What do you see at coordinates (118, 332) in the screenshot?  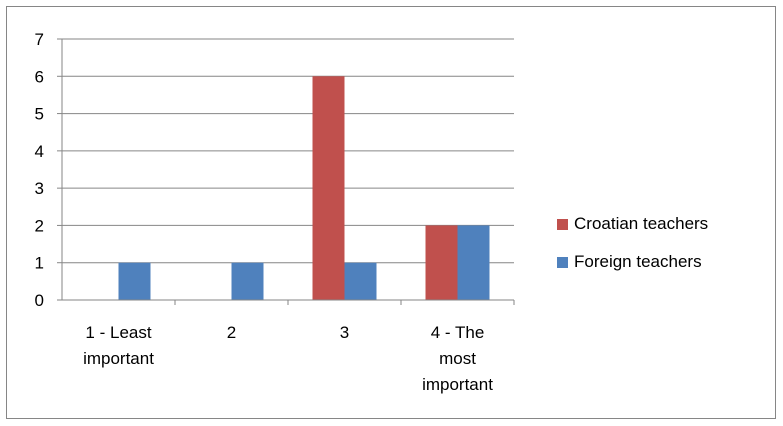 I see `x-tick-label-line: 1 - Least` at bounding box center [118, 332].